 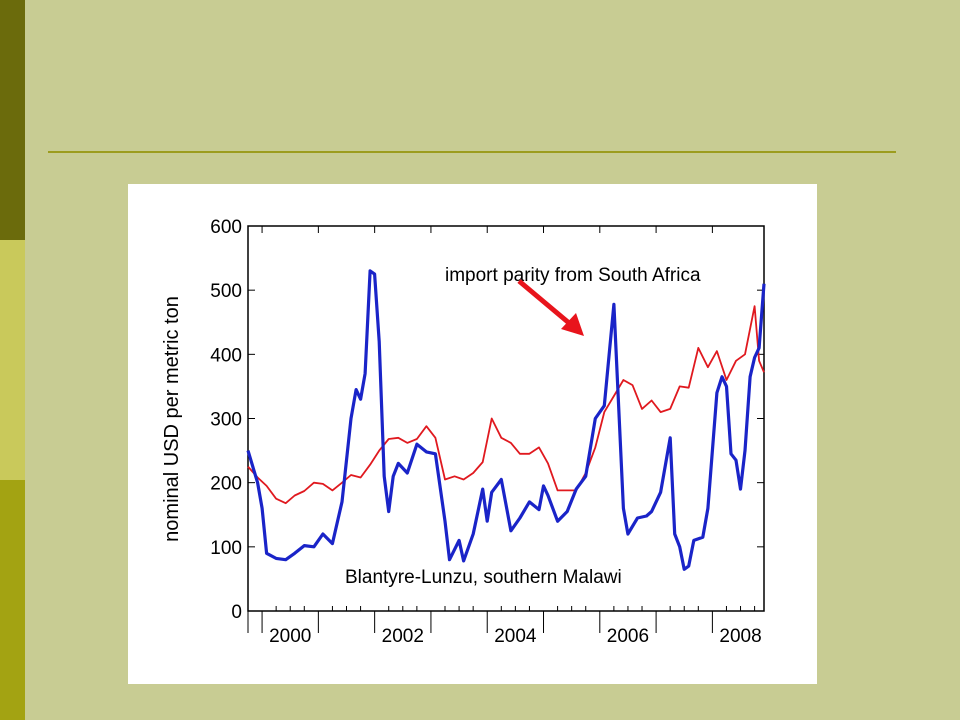 I want to click on accent-bar-top, so click(x=12, y=120).